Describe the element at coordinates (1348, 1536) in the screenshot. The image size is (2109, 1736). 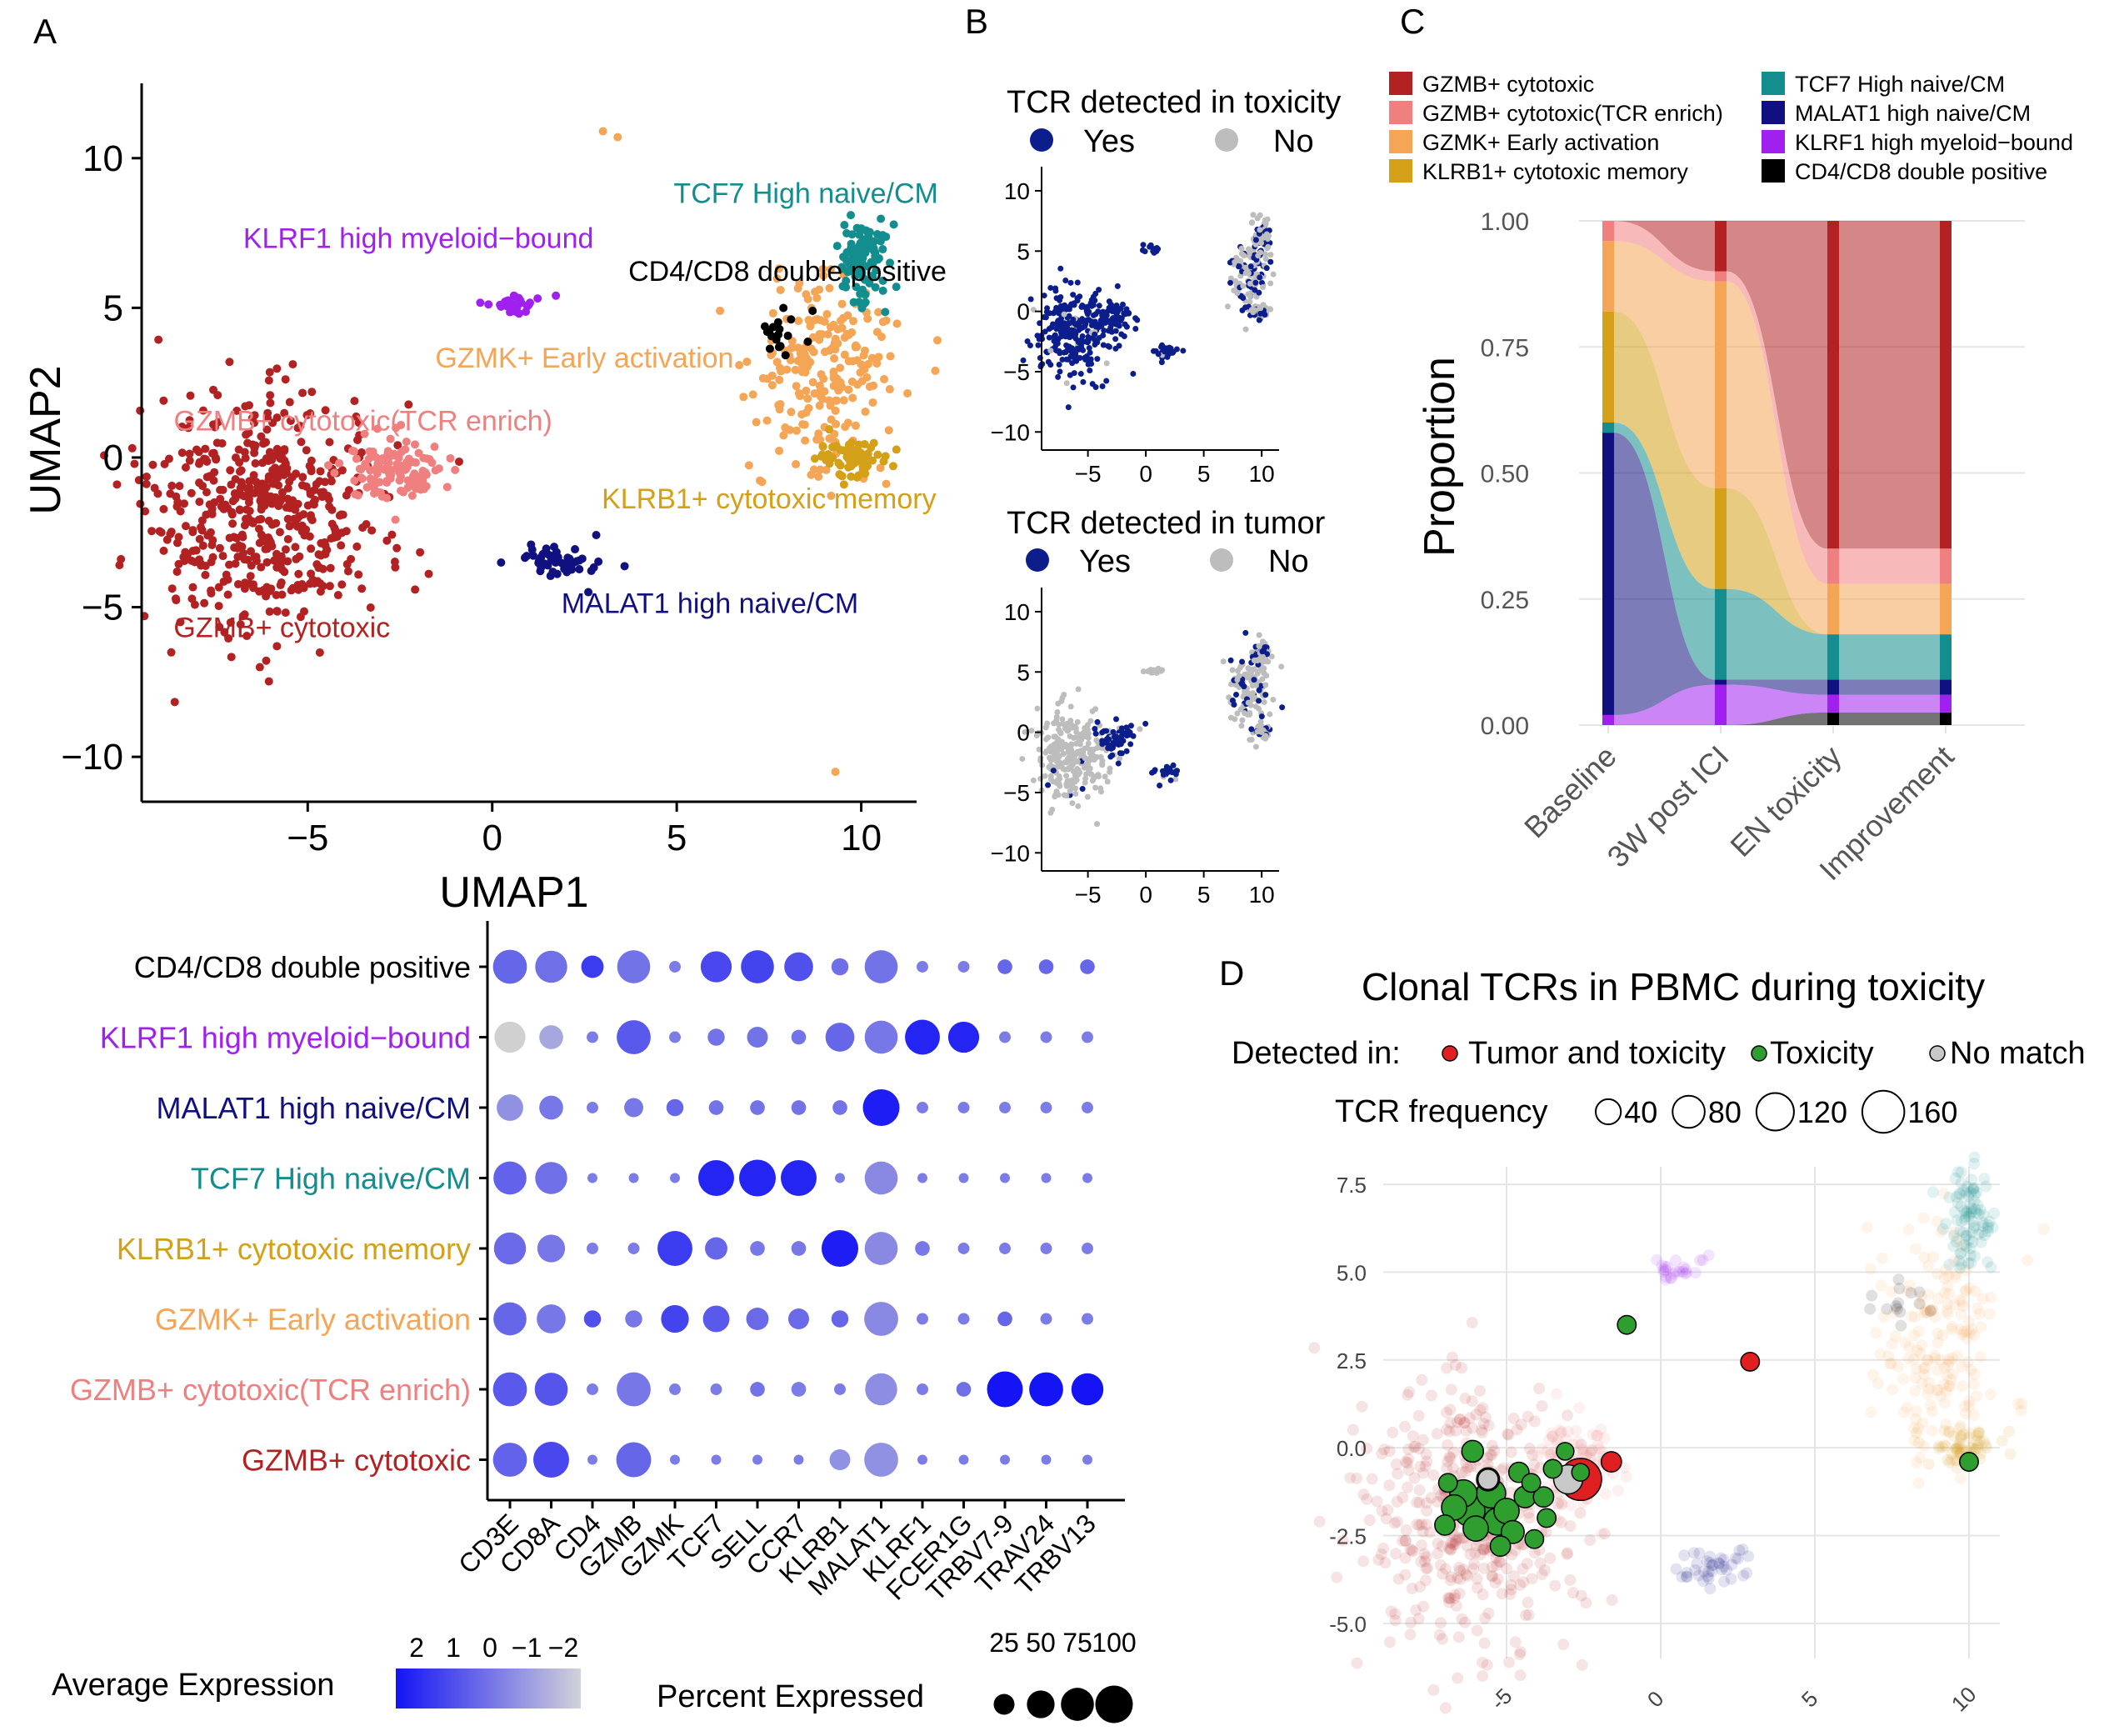
I see `y-tick-label: -2.5` at that location.